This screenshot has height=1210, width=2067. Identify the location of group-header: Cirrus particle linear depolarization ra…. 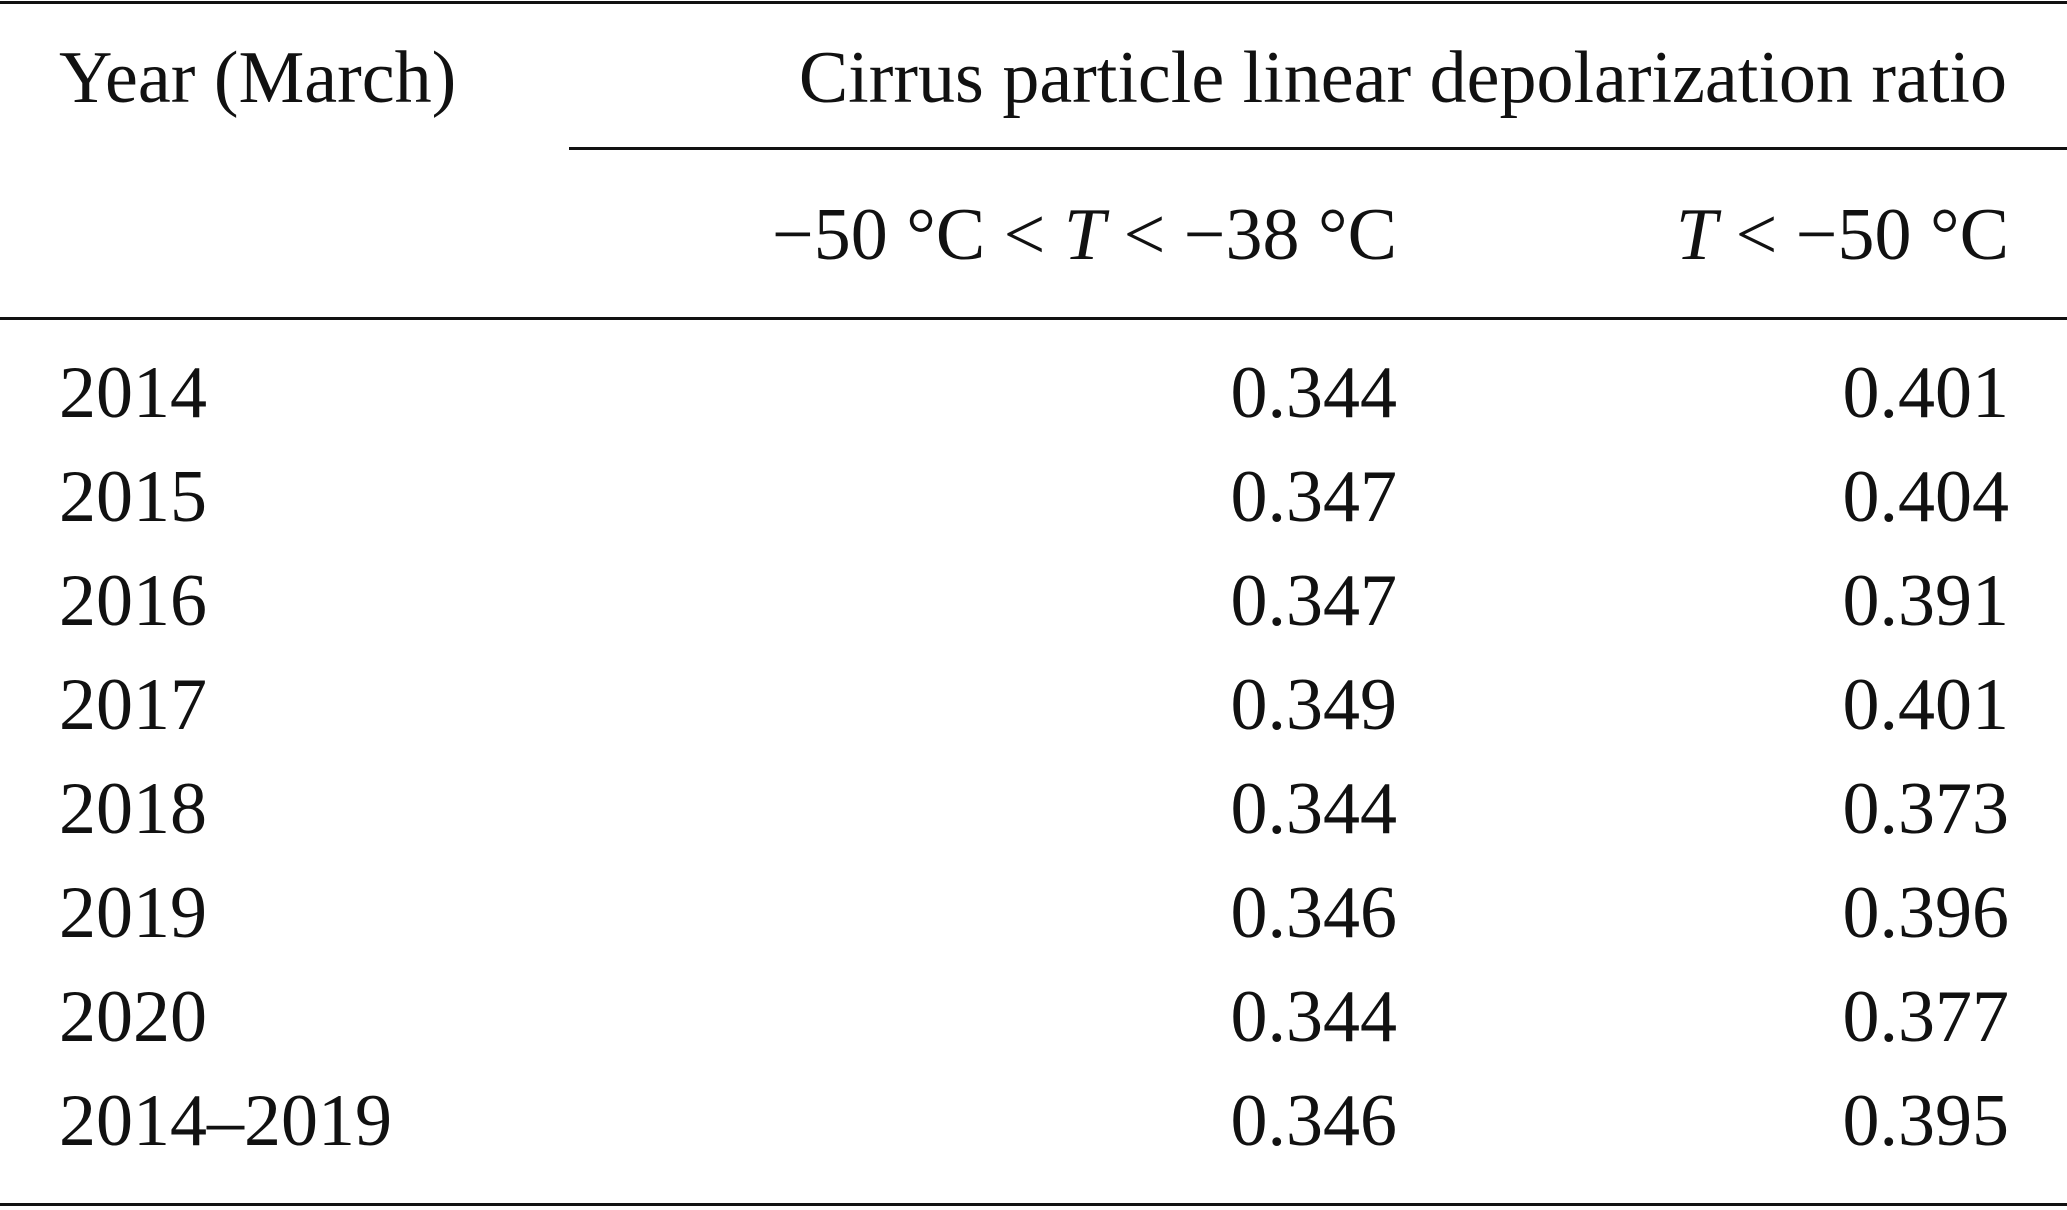
(1402, 78).